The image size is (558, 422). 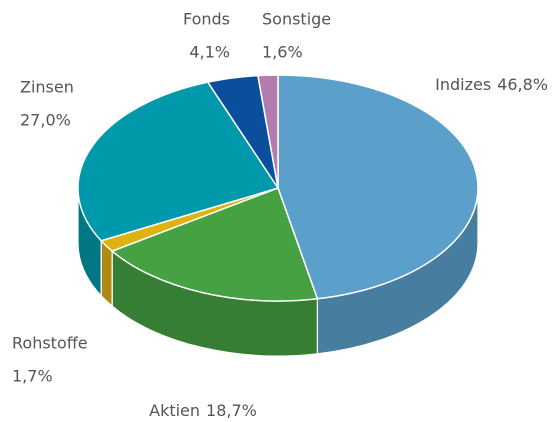 What do you see at coordinates (206, 19) in the screenshot?
I see `category-label: Fonds` at bounding box center [206, 19].